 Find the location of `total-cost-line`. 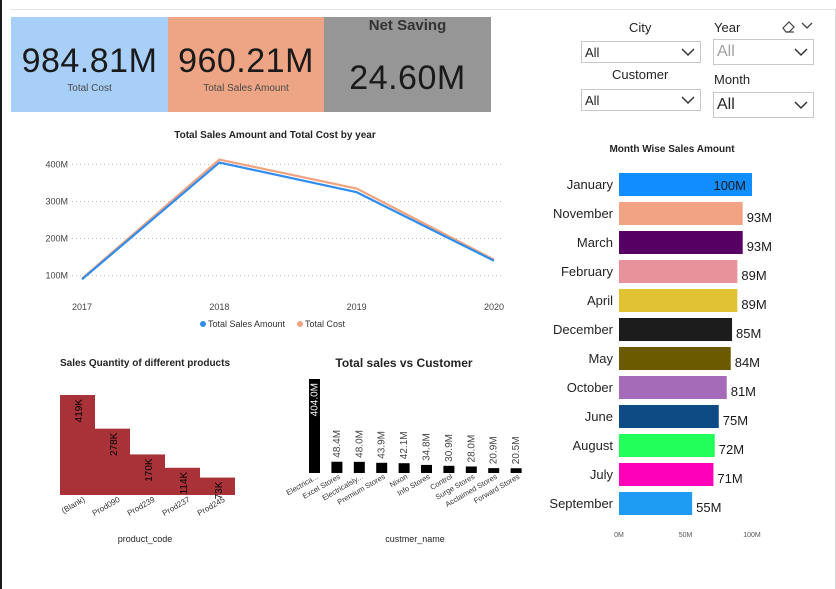

total-cost-line is located at coordinates (288, 219).